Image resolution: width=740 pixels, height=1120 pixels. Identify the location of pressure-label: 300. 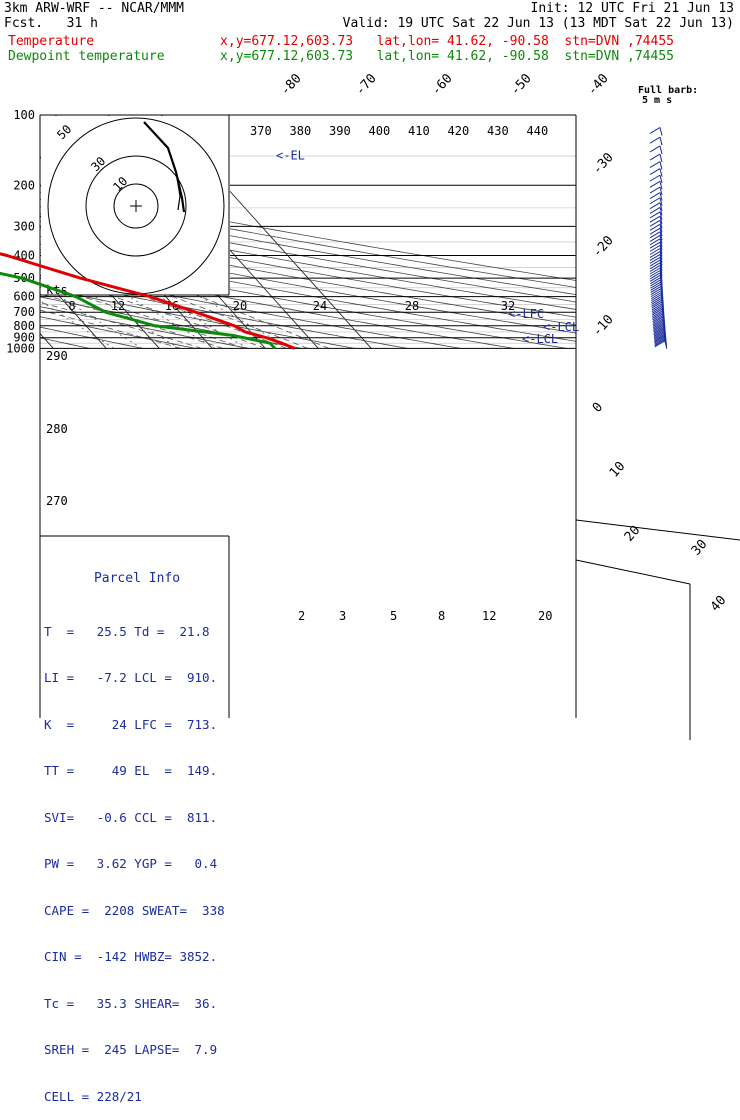
(24, 226).